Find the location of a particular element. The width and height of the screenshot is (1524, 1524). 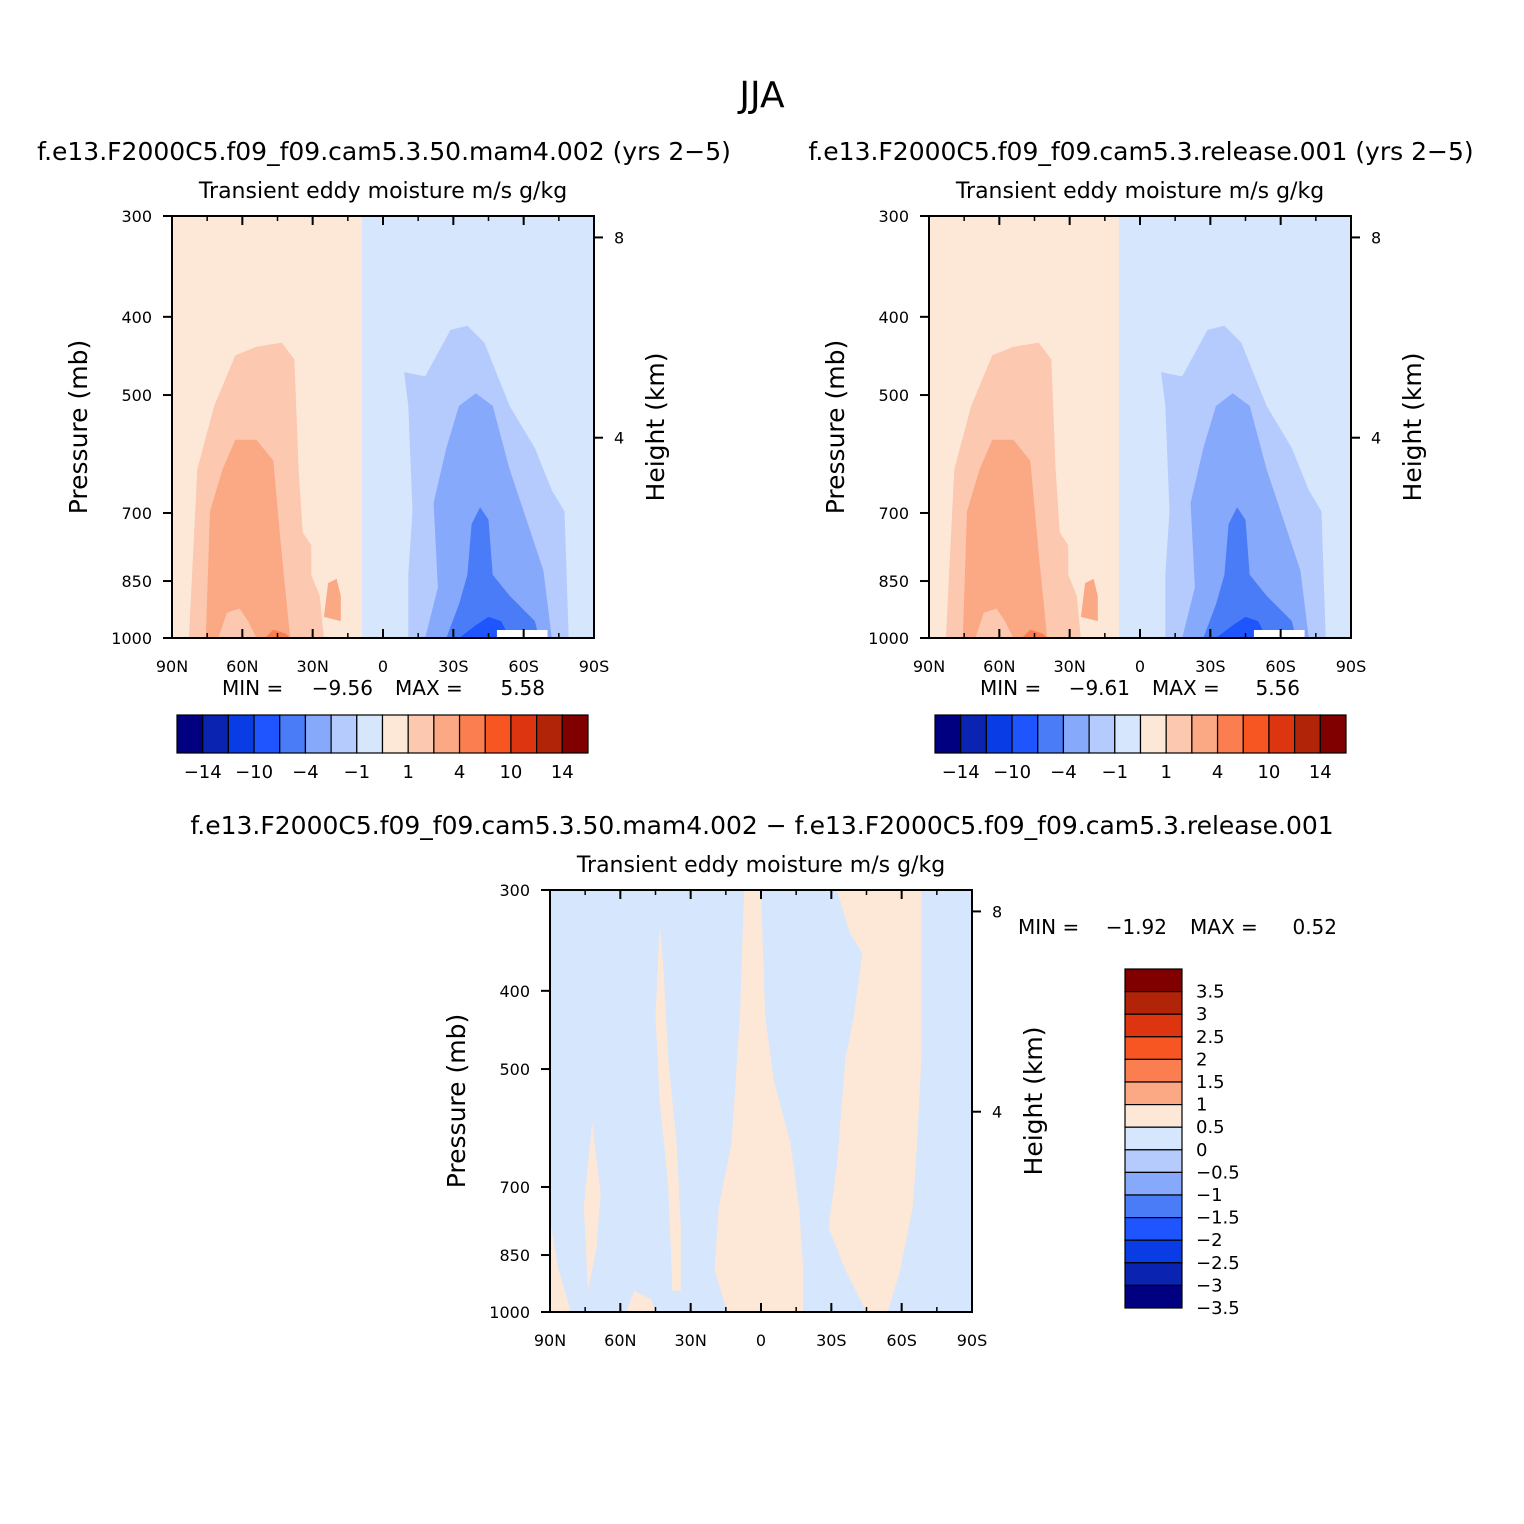

max-value: 5.56 is located at coordinates (1277, 688).